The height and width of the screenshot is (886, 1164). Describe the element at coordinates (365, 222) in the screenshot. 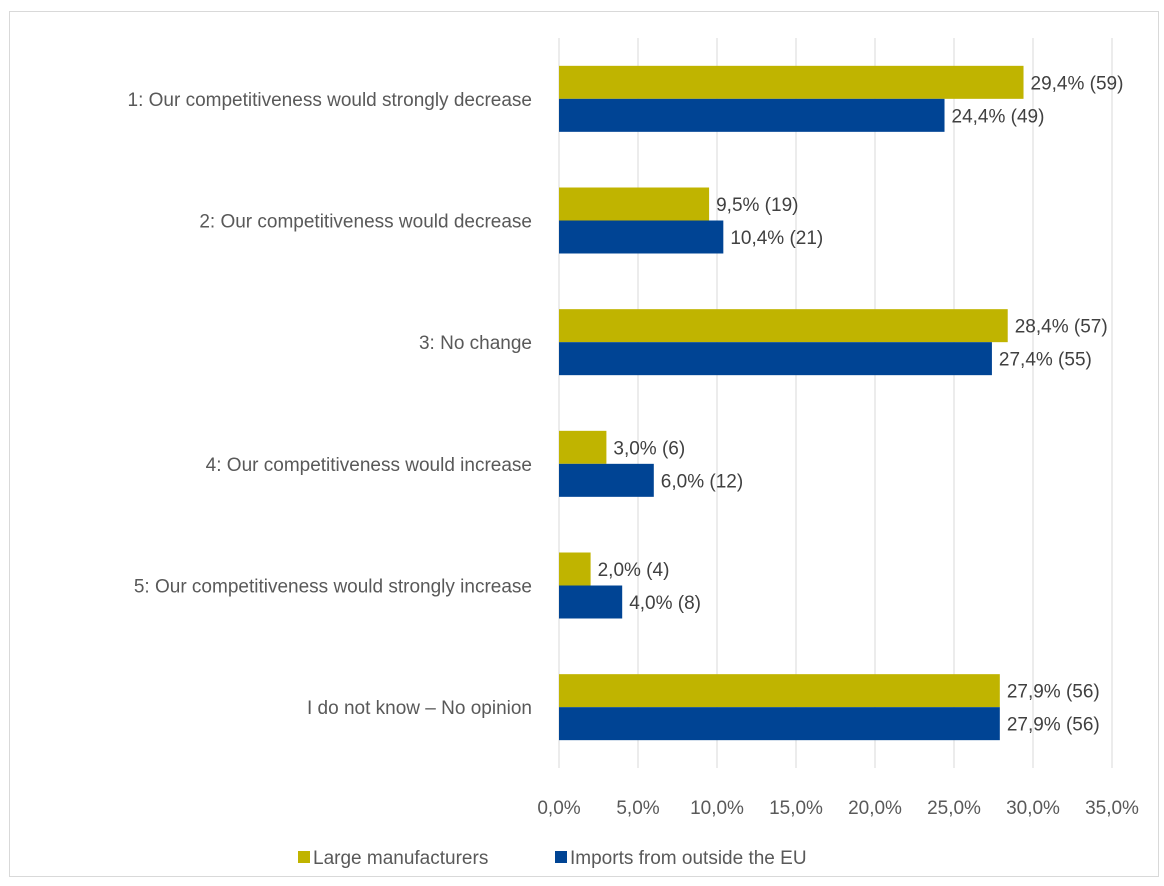

I see `category-label: 2: Our competitiveness would decrease` at that location.